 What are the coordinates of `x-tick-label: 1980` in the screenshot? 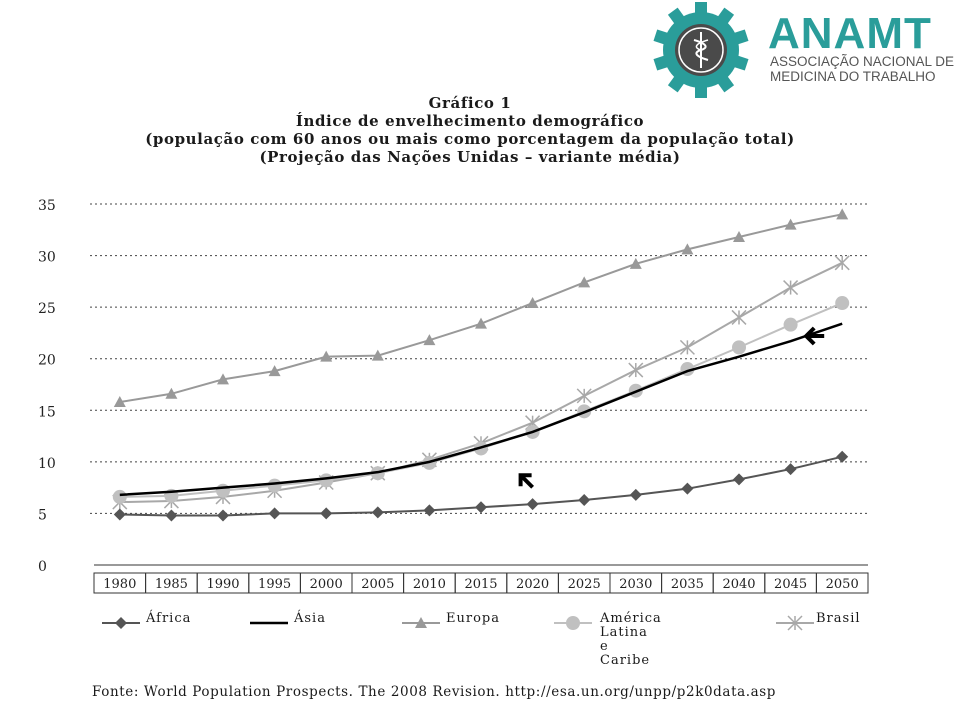 It's located at (119, 584).